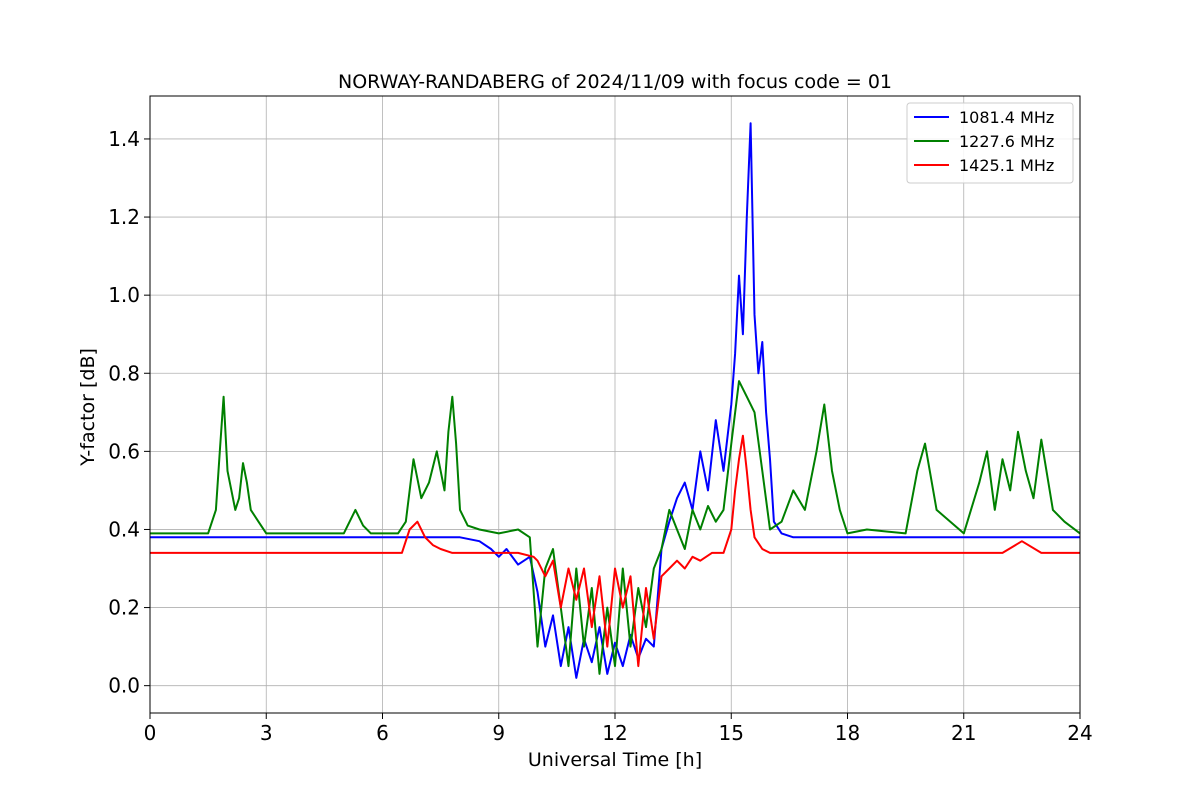 The width and height of the screenshot is (1200, 804). What do you see at coordinates (124, 686) in the screenshot?
I see `y-tick-label: 0.0` at bounding box center [124, 686].